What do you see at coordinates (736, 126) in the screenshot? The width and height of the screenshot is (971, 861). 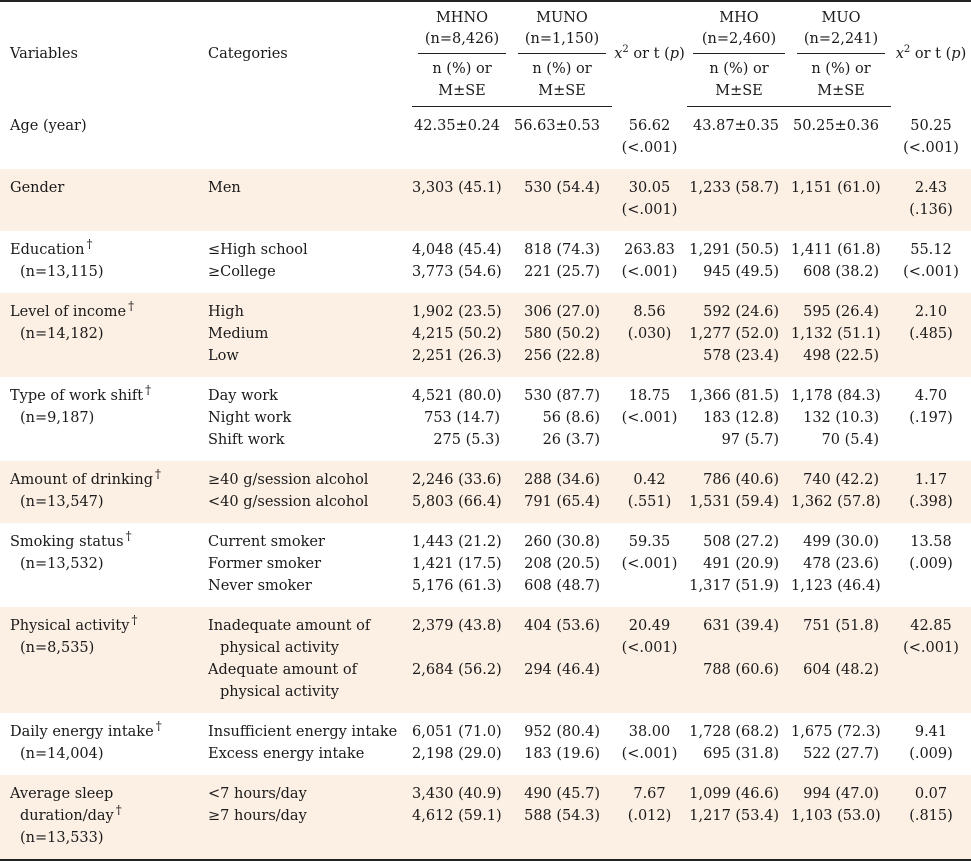 I see `cell-mho: 43.87±0.35` at bounding box center [736, 126].